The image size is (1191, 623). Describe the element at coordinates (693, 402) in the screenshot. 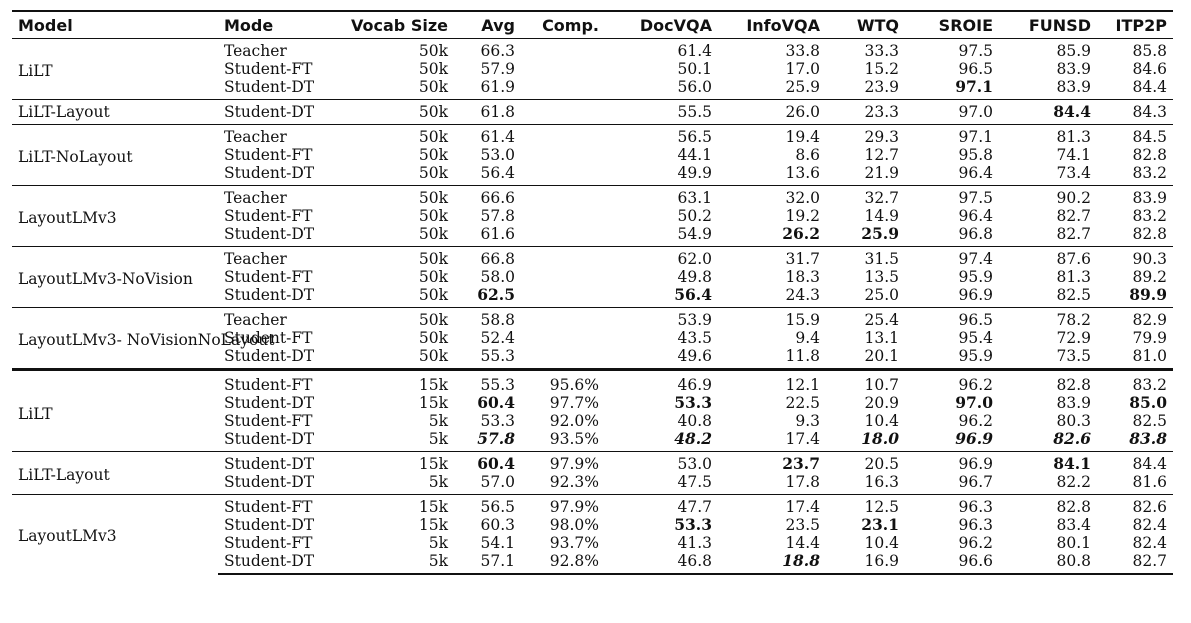

I see `docvqa-cell: 53.3` at that location.